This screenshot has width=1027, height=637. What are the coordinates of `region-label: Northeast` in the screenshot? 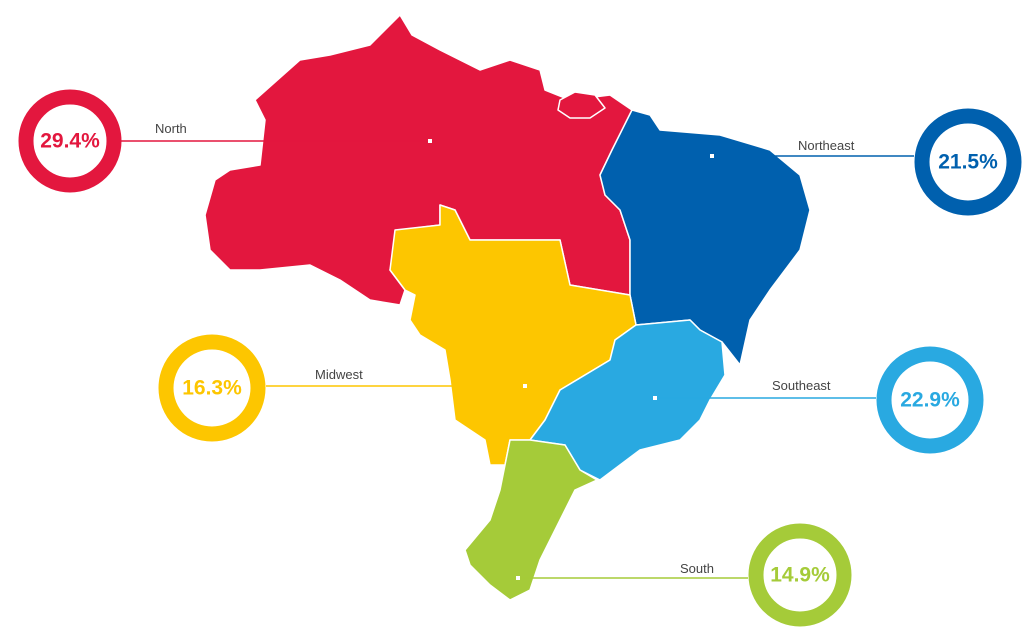 It's located at (826, 145).